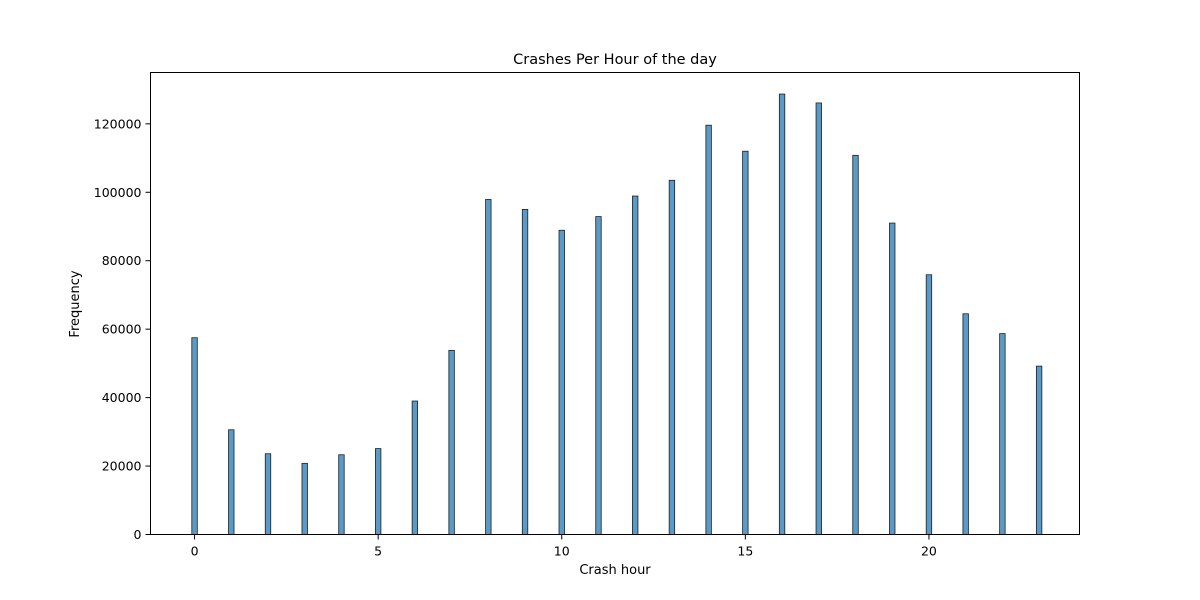  I want to click on x-tick-label: 5, so click(378, 551).